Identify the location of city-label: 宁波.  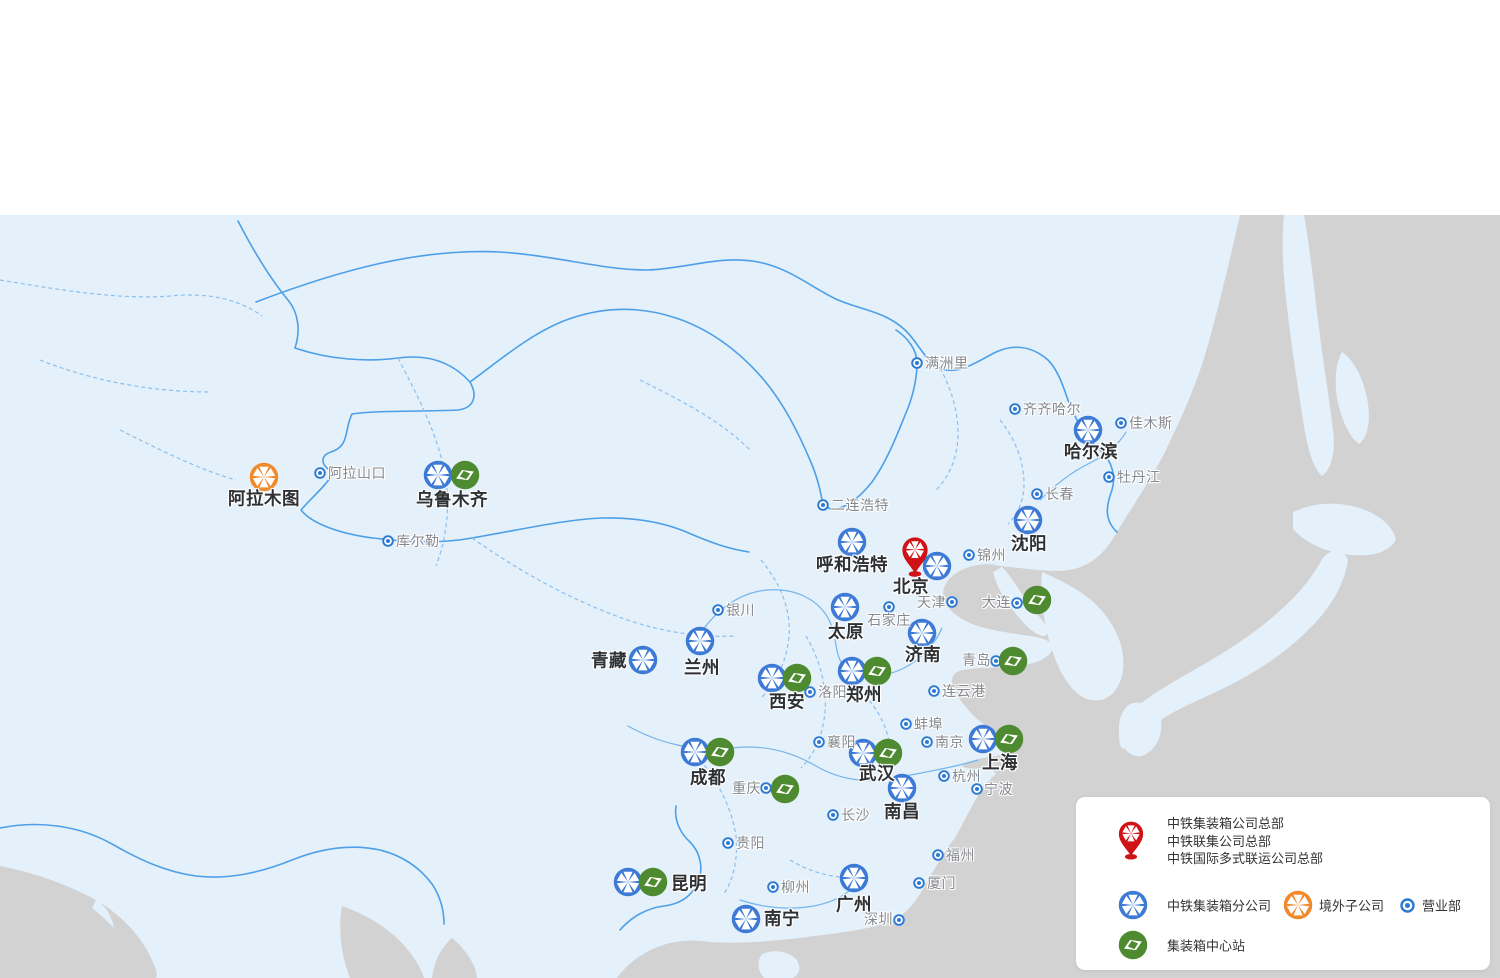
(998, 789).